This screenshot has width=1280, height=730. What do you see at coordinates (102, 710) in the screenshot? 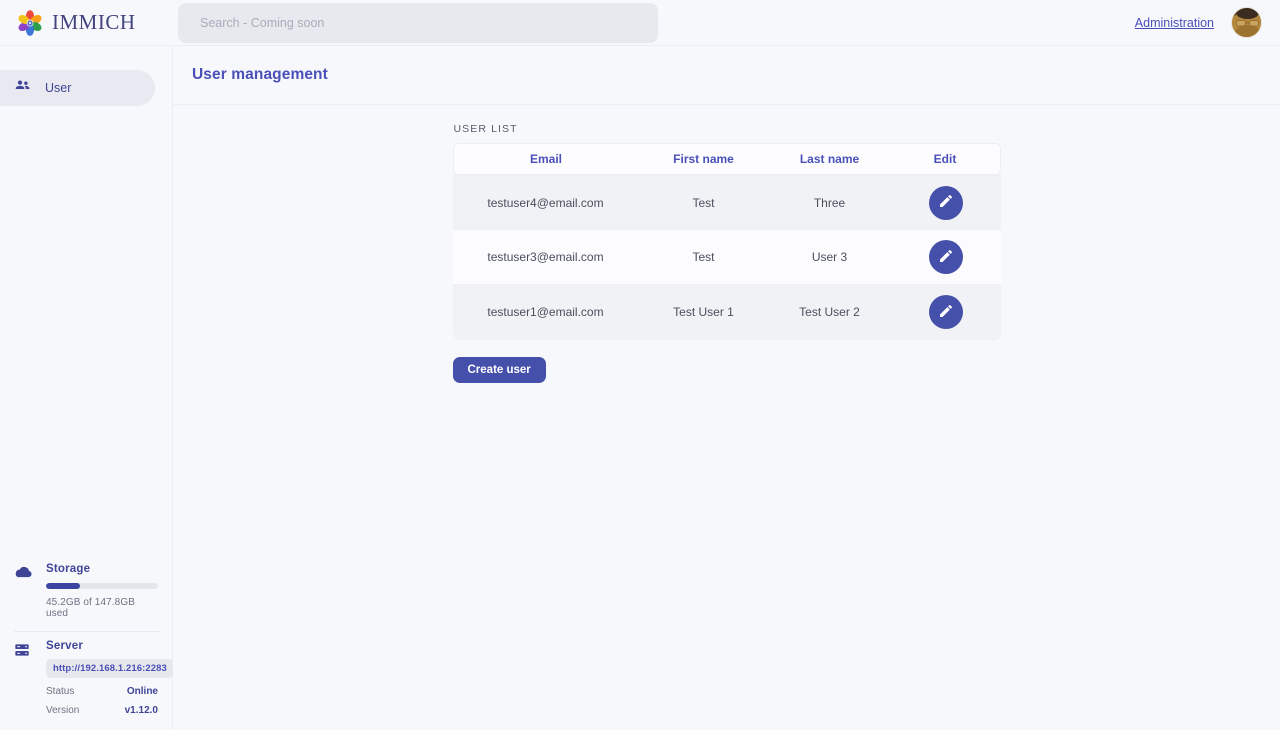
I see `server-version-row: Version v1.12.0` at bounding box center [102, 710].